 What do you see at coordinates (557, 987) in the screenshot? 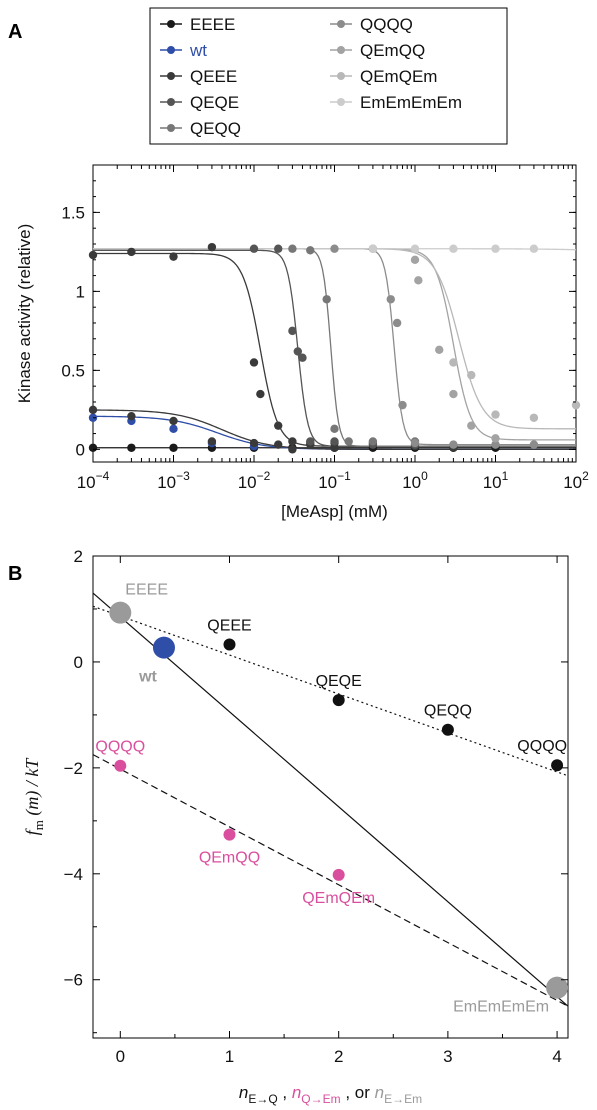
I see `point-emememem` at bounding box center [557, 987].